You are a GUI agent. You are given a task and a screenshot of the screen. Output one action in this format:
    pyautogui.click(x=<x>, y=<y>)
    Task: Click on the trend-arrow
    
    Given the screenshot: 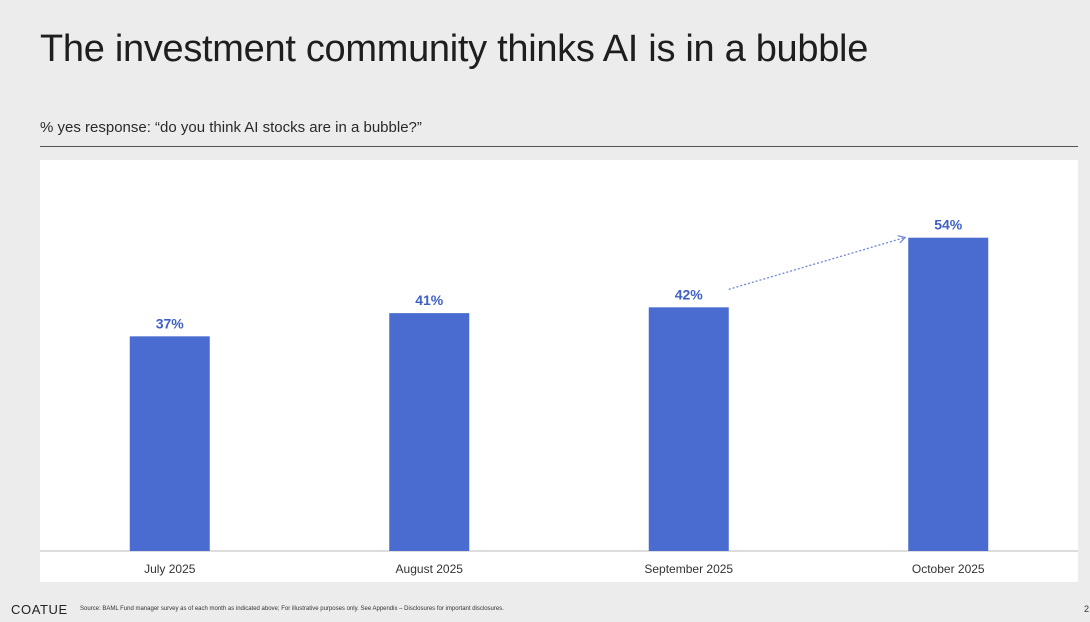 What is the action you would take?
    pyautogui.click(x=816, y=264)
    